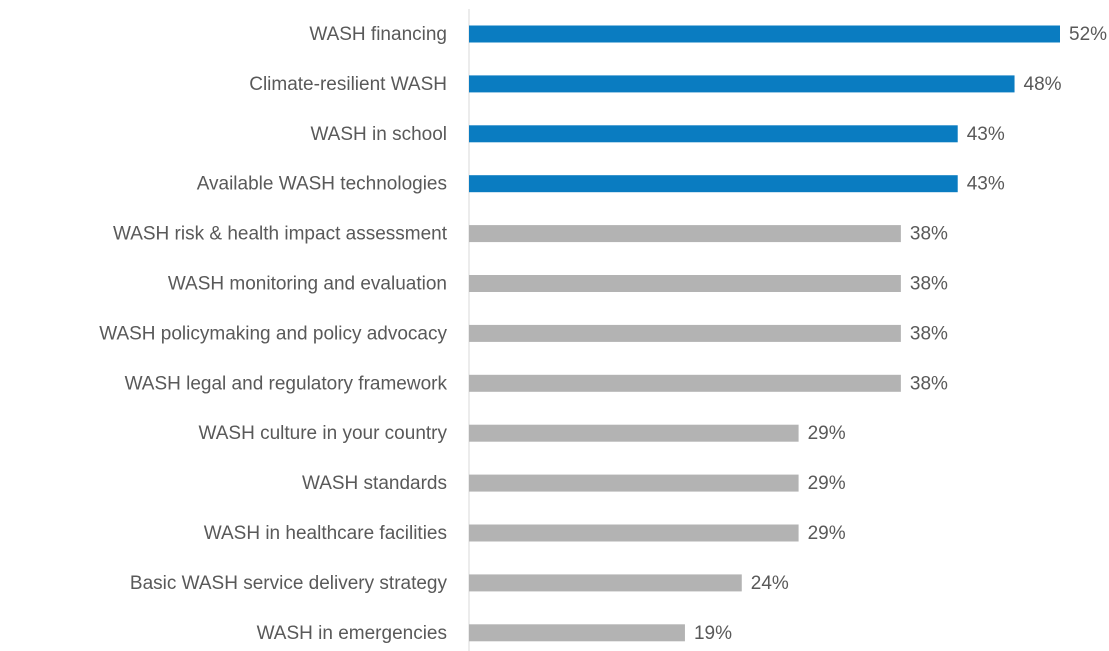 The width and height of the screenshot is (1109, 651). I want to click on category-label: Available WASH technologies, so click(322, 184).